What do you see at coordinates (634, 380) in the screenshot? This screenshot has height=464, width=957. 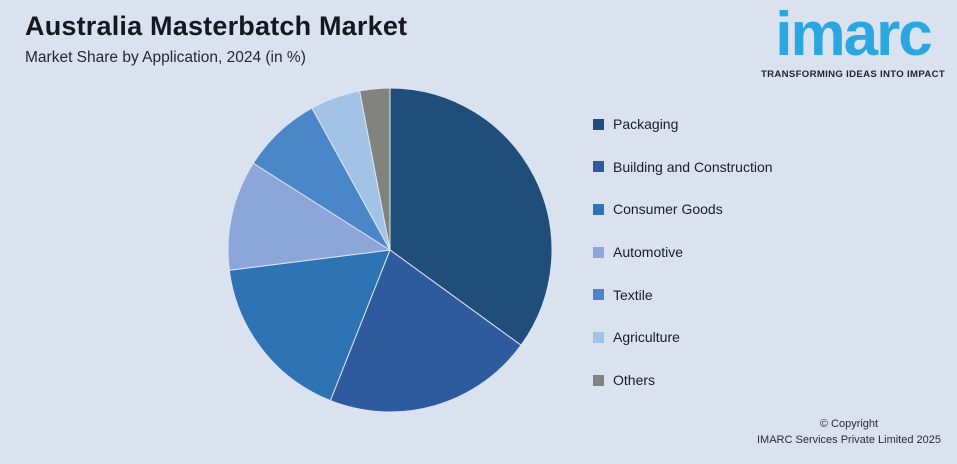 I see `legend-label: Others` at bounding box center [634, 380].